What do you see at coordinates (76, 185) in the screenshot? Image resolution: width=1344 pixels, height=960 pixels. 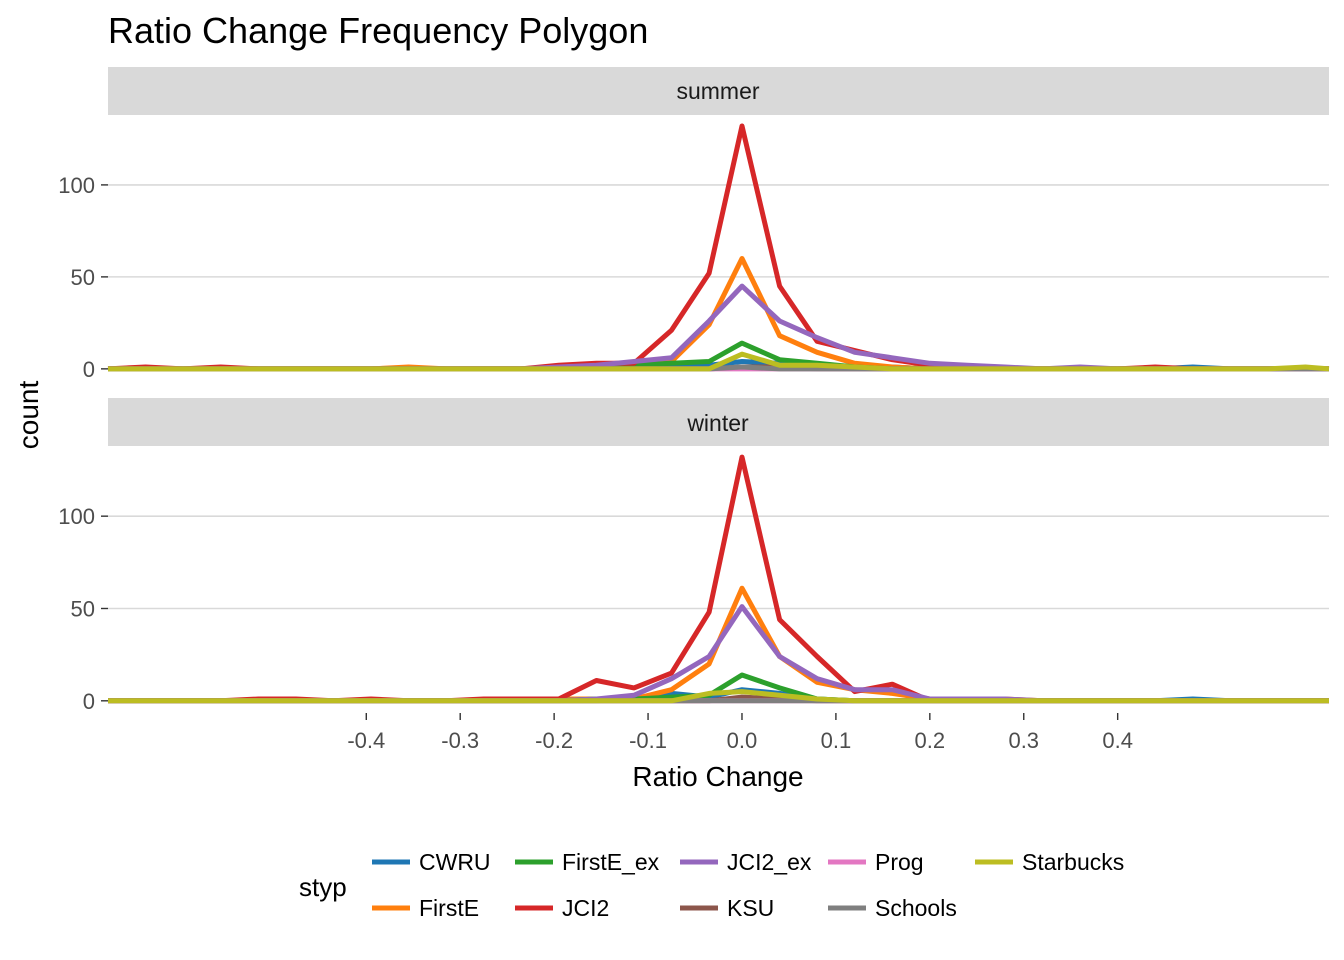 I see `y-tick-label-summer-100: 100` at bounding box center [76, 185].